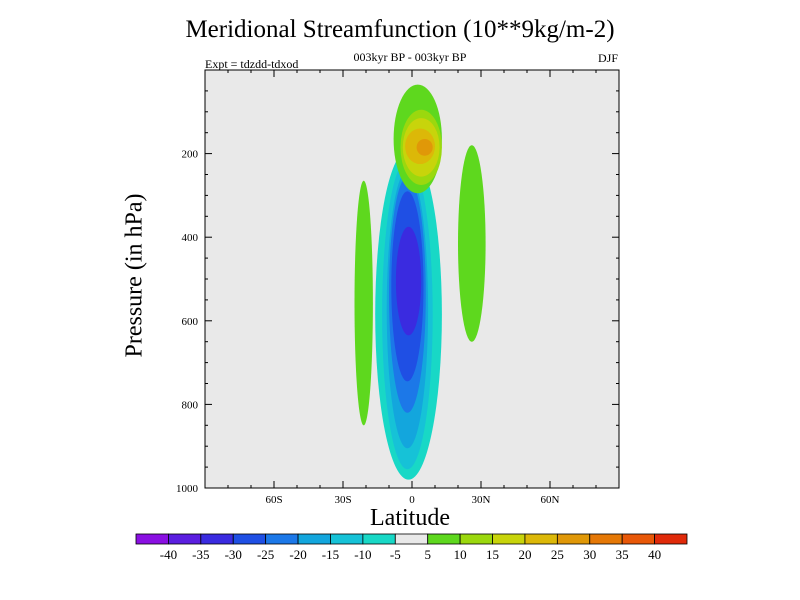 This screenshot has width=800, height=600. What do you see at coordinates (187, 489) in the screenshot?
I see `y-tick-label: 1000` at bounding box center [187, 489].